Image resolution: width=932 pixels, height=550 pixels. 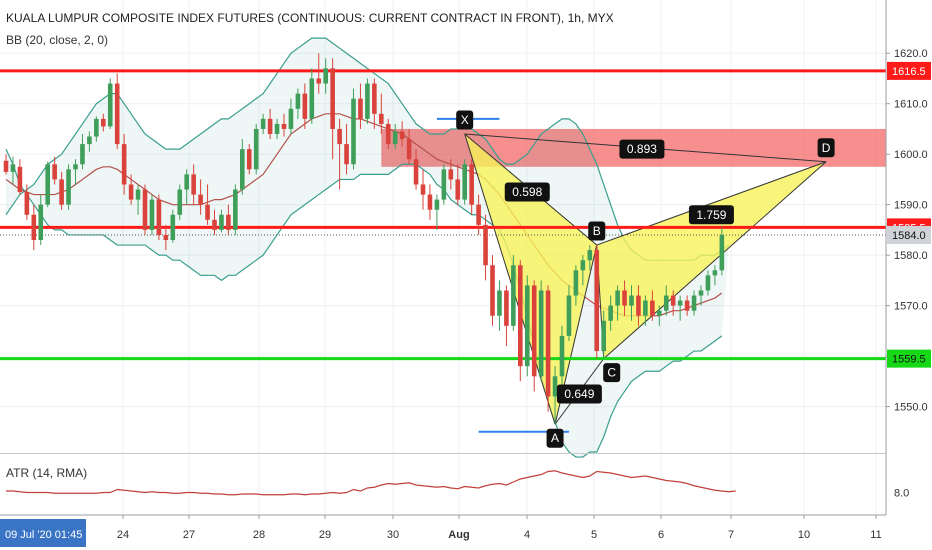 I want to click on level-tag-2: 1559.5, so click(x=909, y=358).